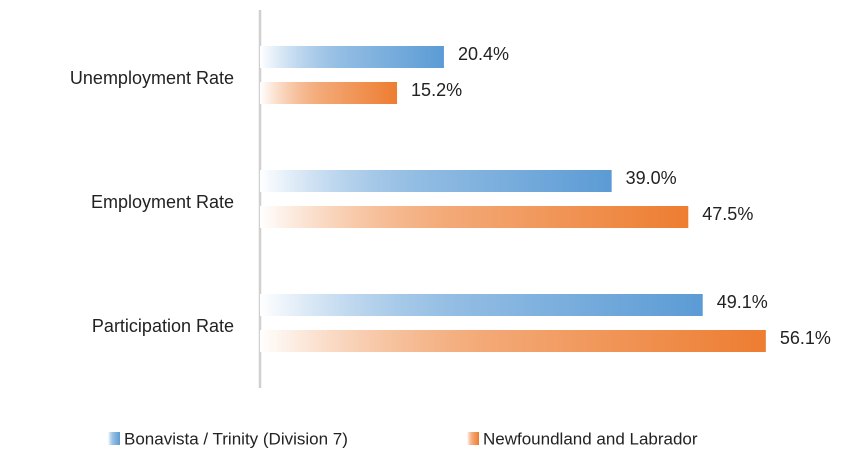 The image size is (847, 454). What do you see at coordinates (436, 90) in the screenshot?
I see `value-label: 15.2%` at bounding box center [436, 90].